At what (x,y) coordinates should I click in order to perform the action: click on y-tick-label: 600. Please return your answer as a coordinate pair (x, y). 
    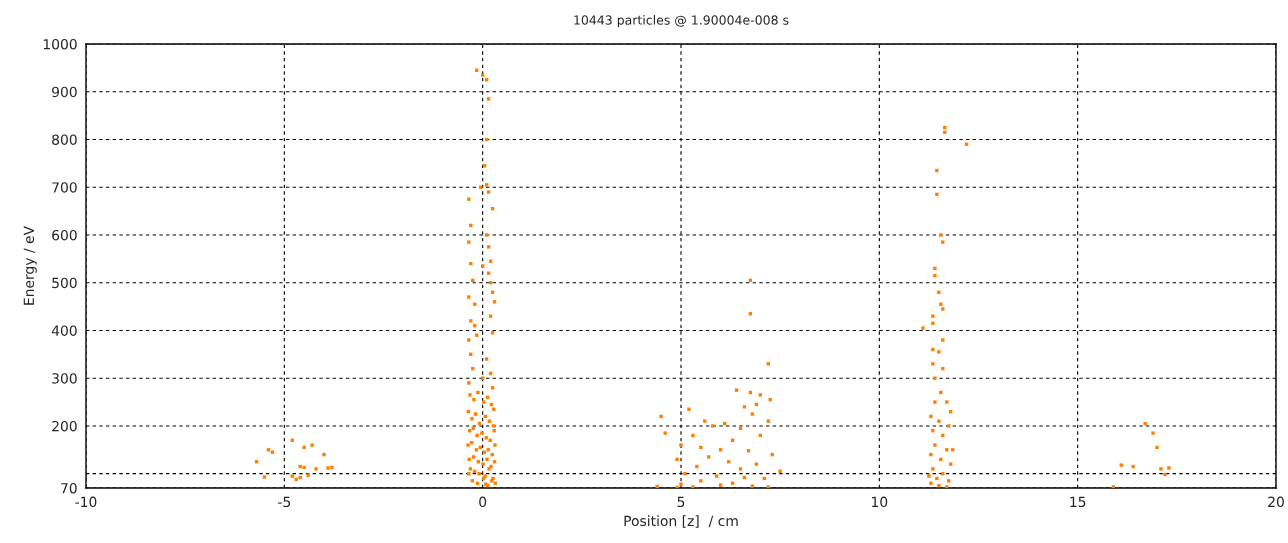
    Looking at the image, I should click on (64, 235).